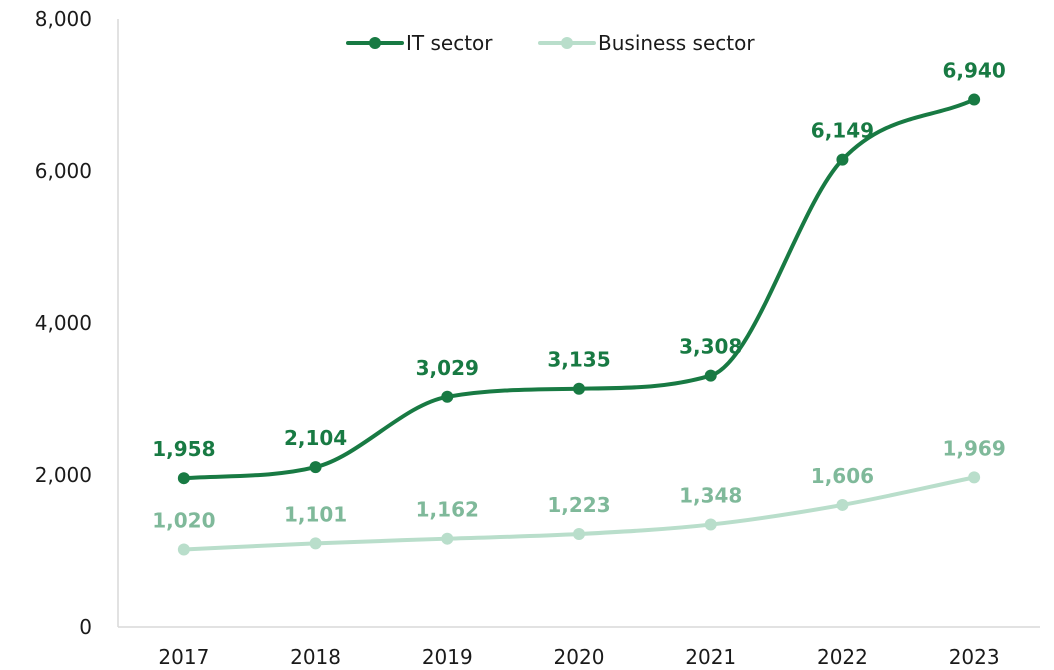  I want to click on data-label-business-sector: 1,969, so click(974, 448).